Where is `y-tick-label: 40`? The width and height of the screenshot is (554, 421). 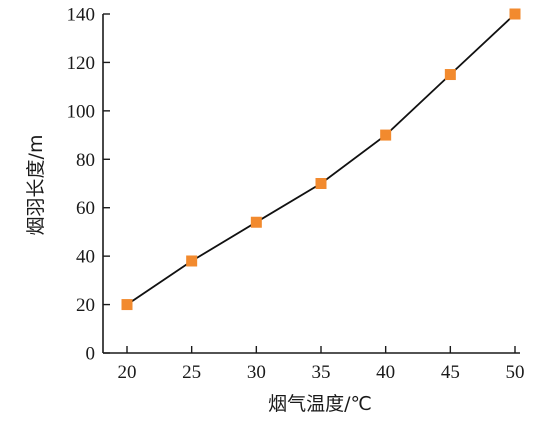 y-tick-label: 40 is located at coordinates (85, 257).